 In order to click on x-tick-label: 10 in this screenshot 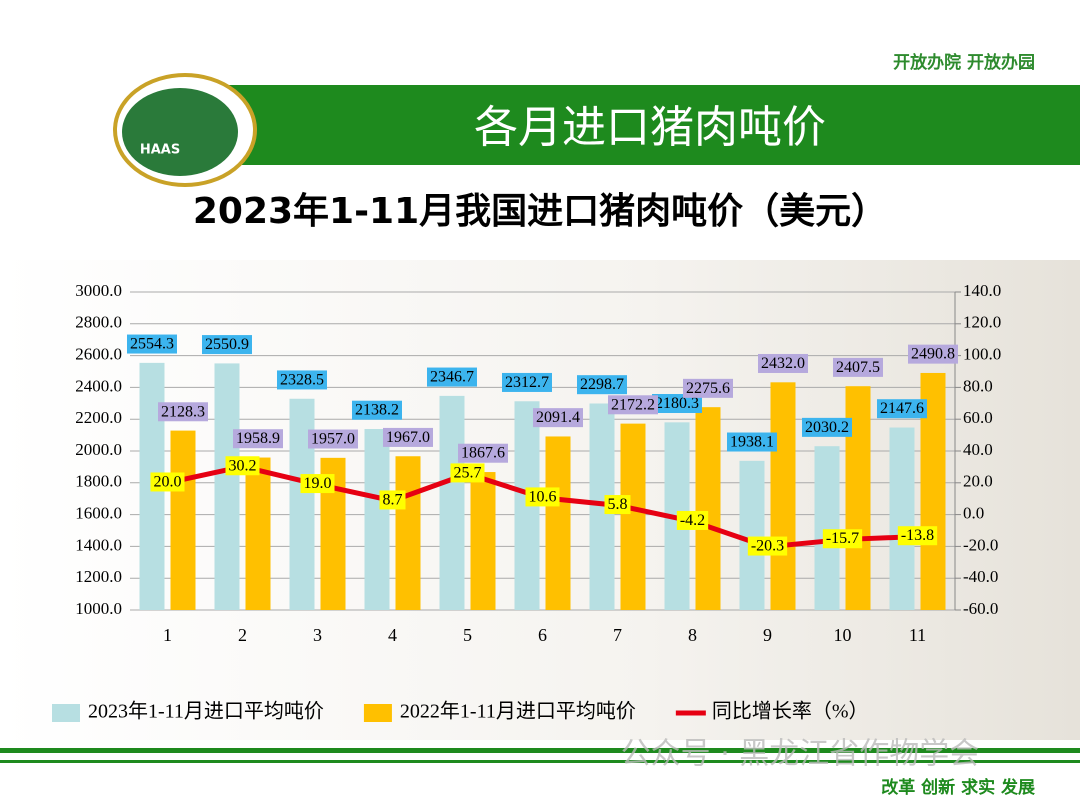, I will do `click(843, 635)`.